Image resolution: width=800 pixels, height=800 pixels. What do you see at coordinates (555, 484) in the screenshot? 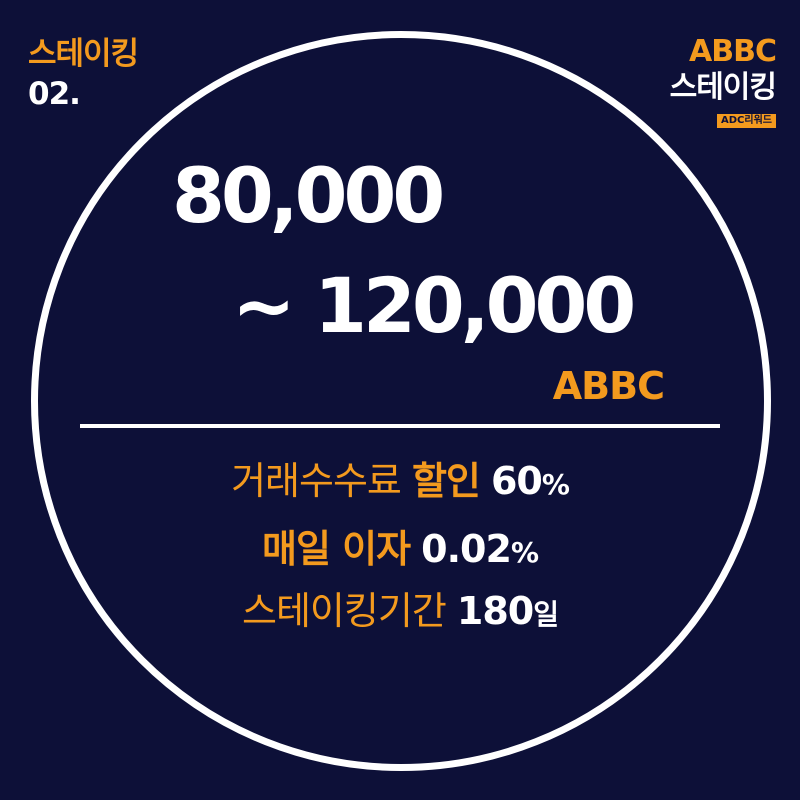
I see `fee-unit: %` at bounding box center [555, 484].